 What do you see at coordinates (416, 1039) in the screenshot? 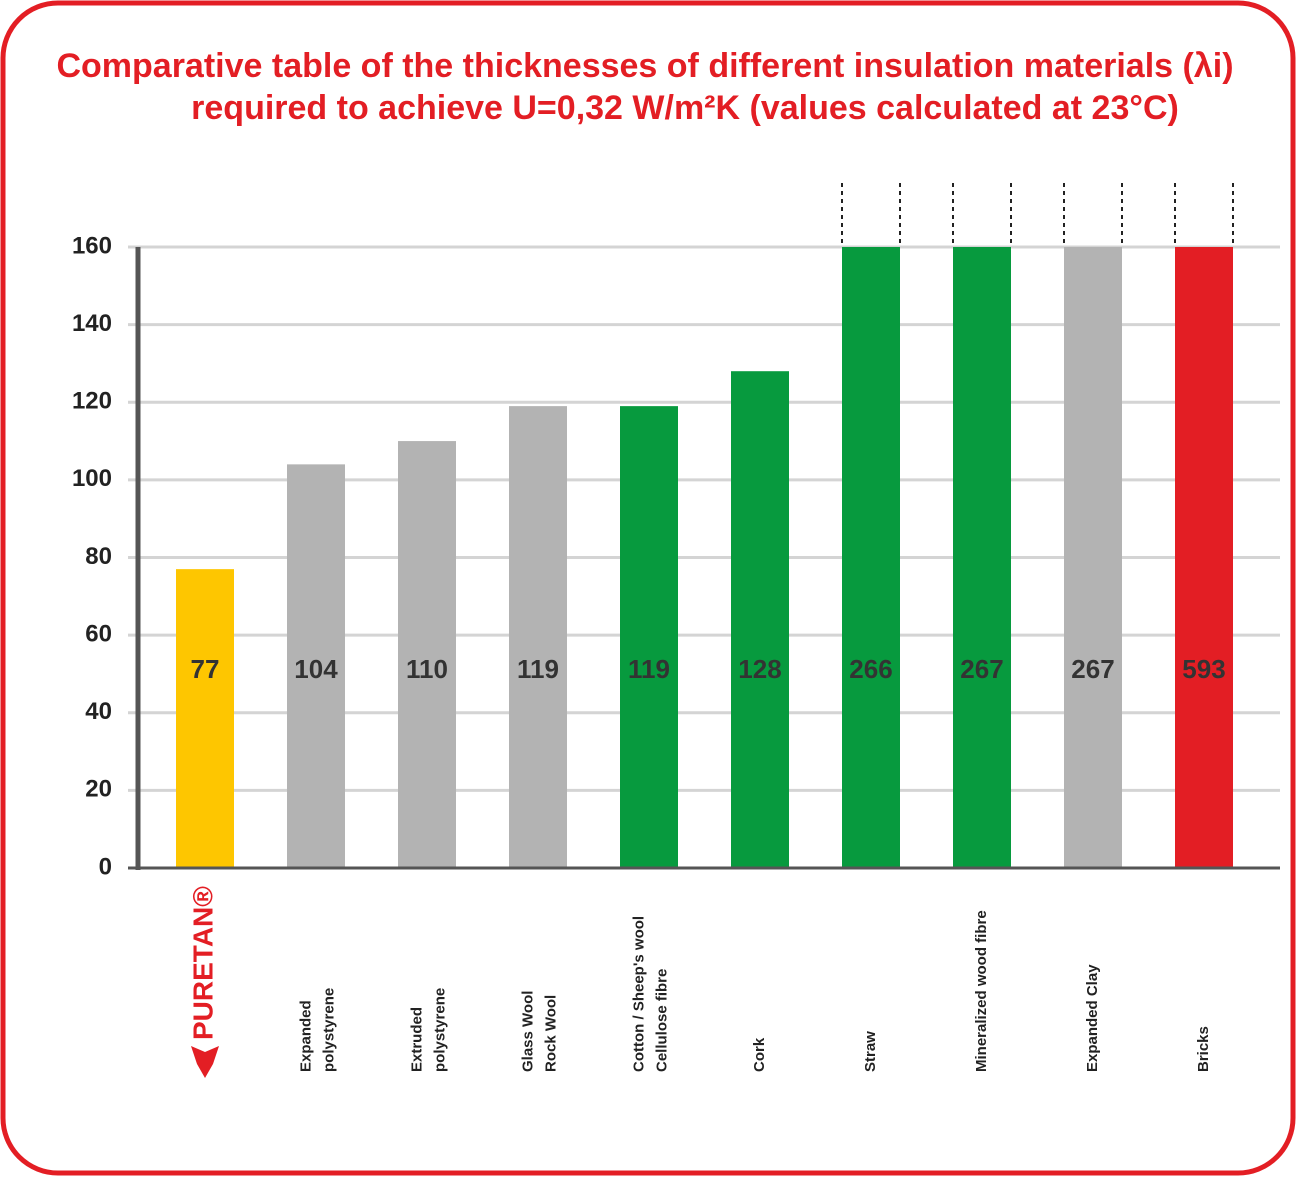
I see `x-tick-label: Extruded` at bounding box center [416, 1039].